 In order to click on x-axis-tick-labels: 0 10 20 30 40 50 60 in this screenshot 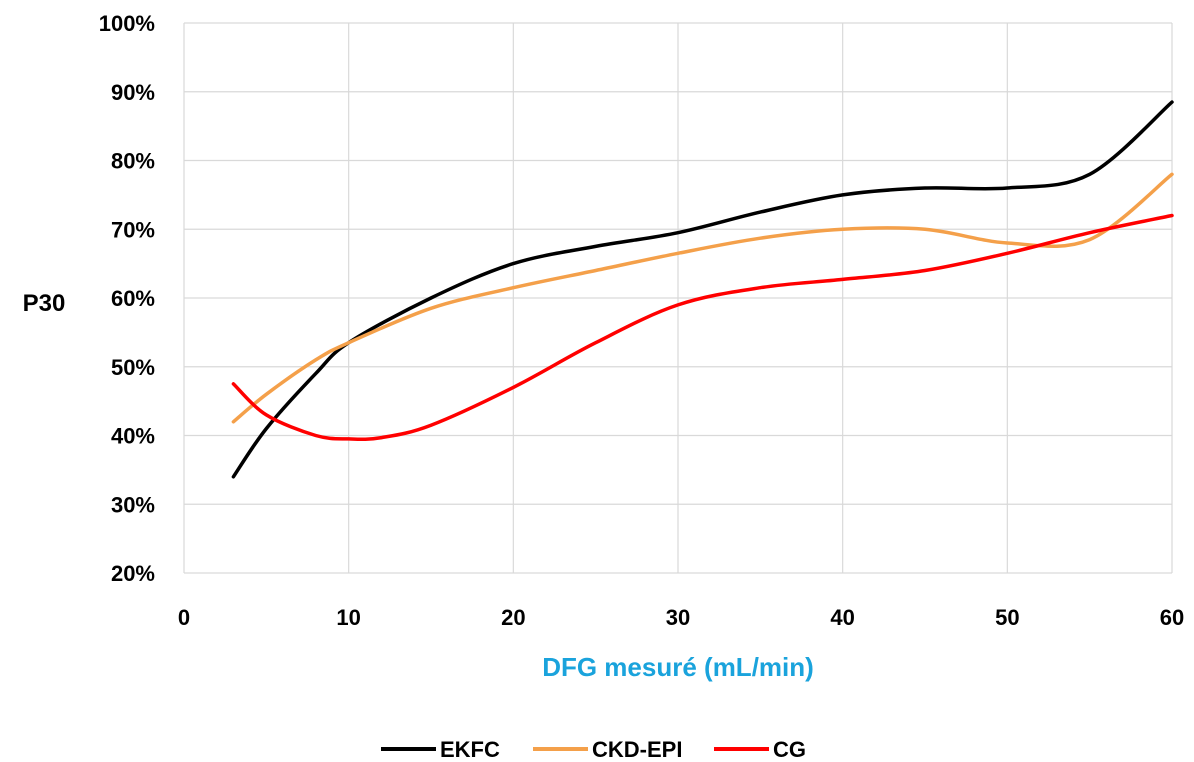, I will do `click(681, 617)`.